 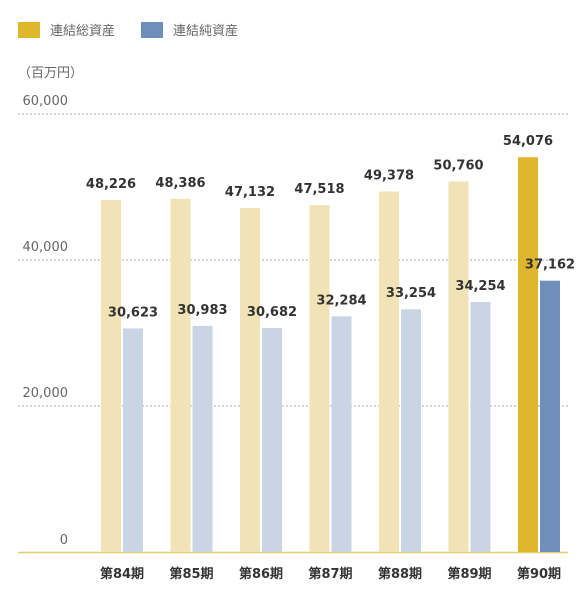 What do you see at coordinates (128, 29) in the screenshot?
I see `legend: 連結総資産 連結純資産` at bounding box center [128, 29].